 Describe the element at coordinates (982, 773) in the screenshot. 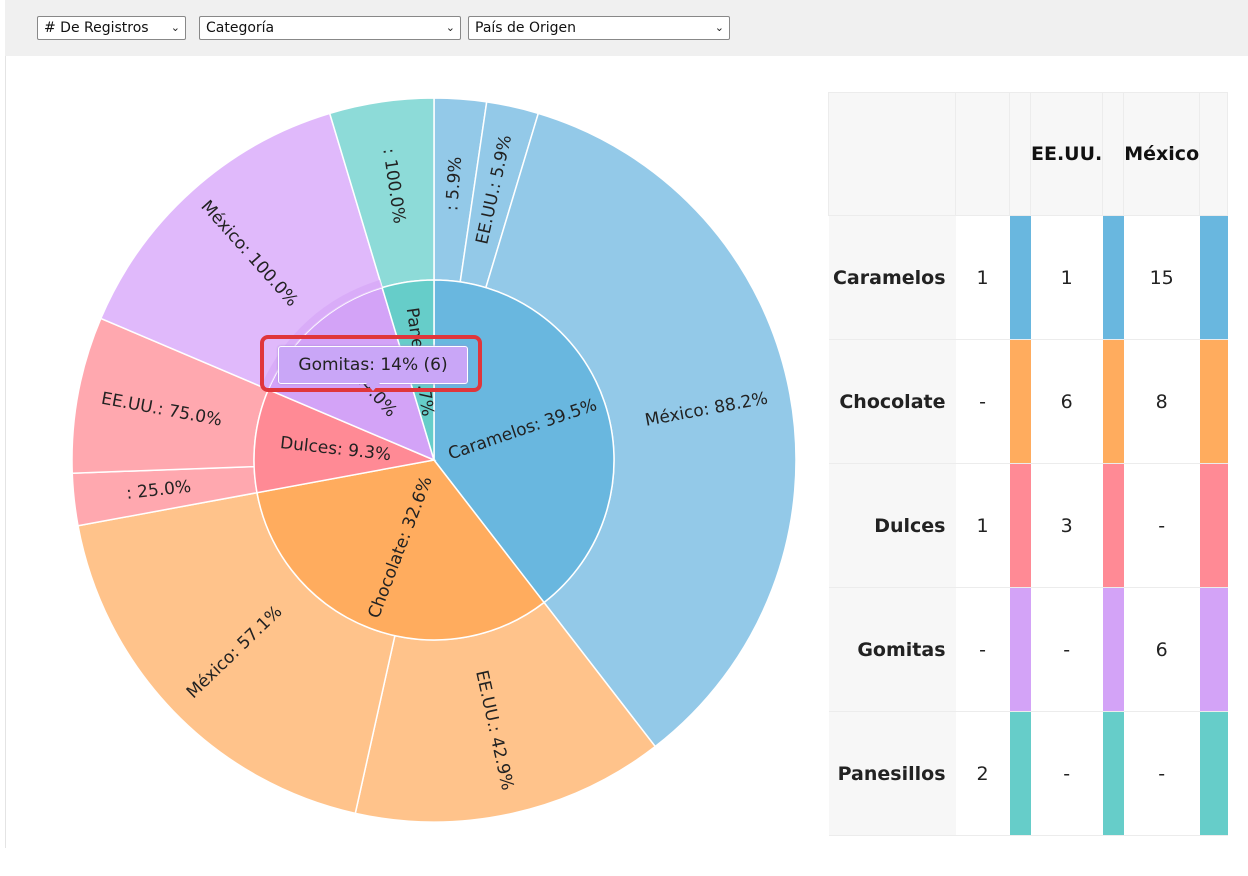

I see `table-cell: 2` at that location.